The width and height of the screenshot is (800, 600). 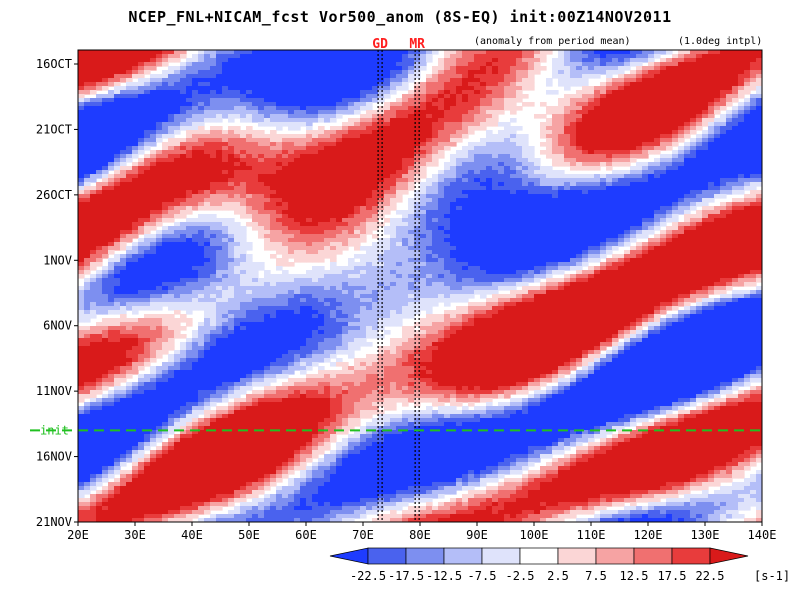 What do you see at coordinates (552, 41) in the screenshot?
I see `anomaly-note: (anomaly from period mean)` at bounding box center [552, 41].